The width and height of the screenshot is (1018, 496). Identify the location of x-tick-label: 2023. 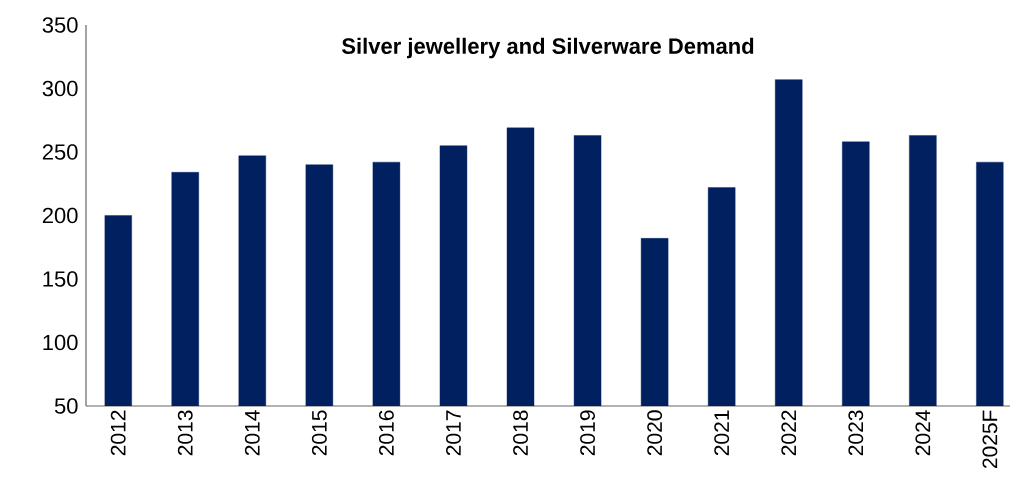
(856, 433).